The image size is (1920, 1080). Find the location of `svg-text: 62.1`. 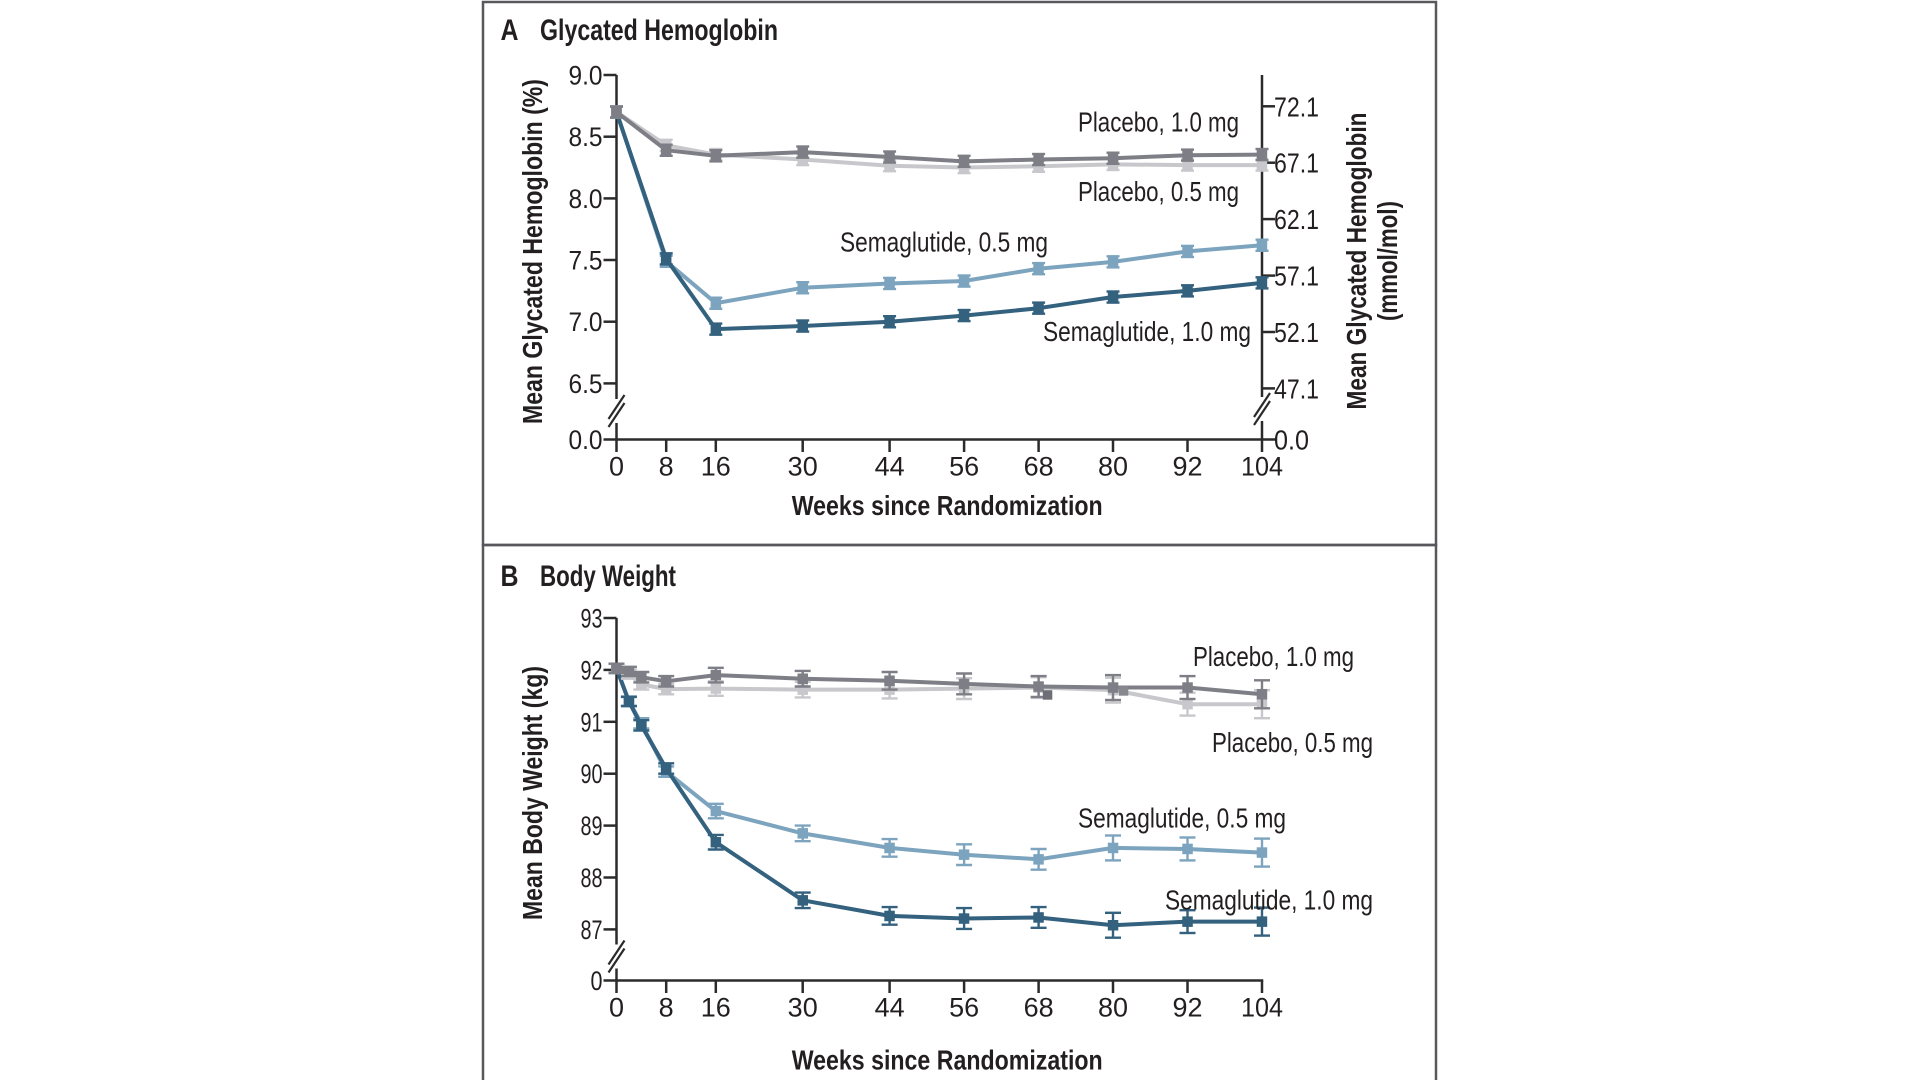

svg-text: 62.1 is located at coordinates (1296, 219).